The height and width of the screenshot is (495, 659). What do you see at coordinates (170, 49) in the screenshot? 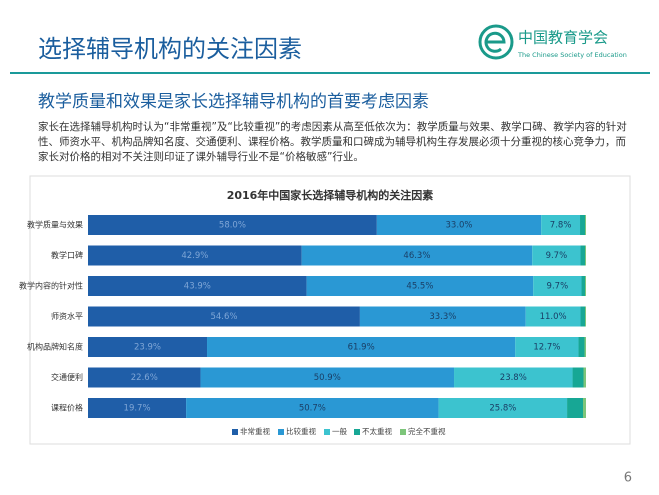
I see `slide-title: 选择辅导机构的关注因素` at bounding box center [170, 49].